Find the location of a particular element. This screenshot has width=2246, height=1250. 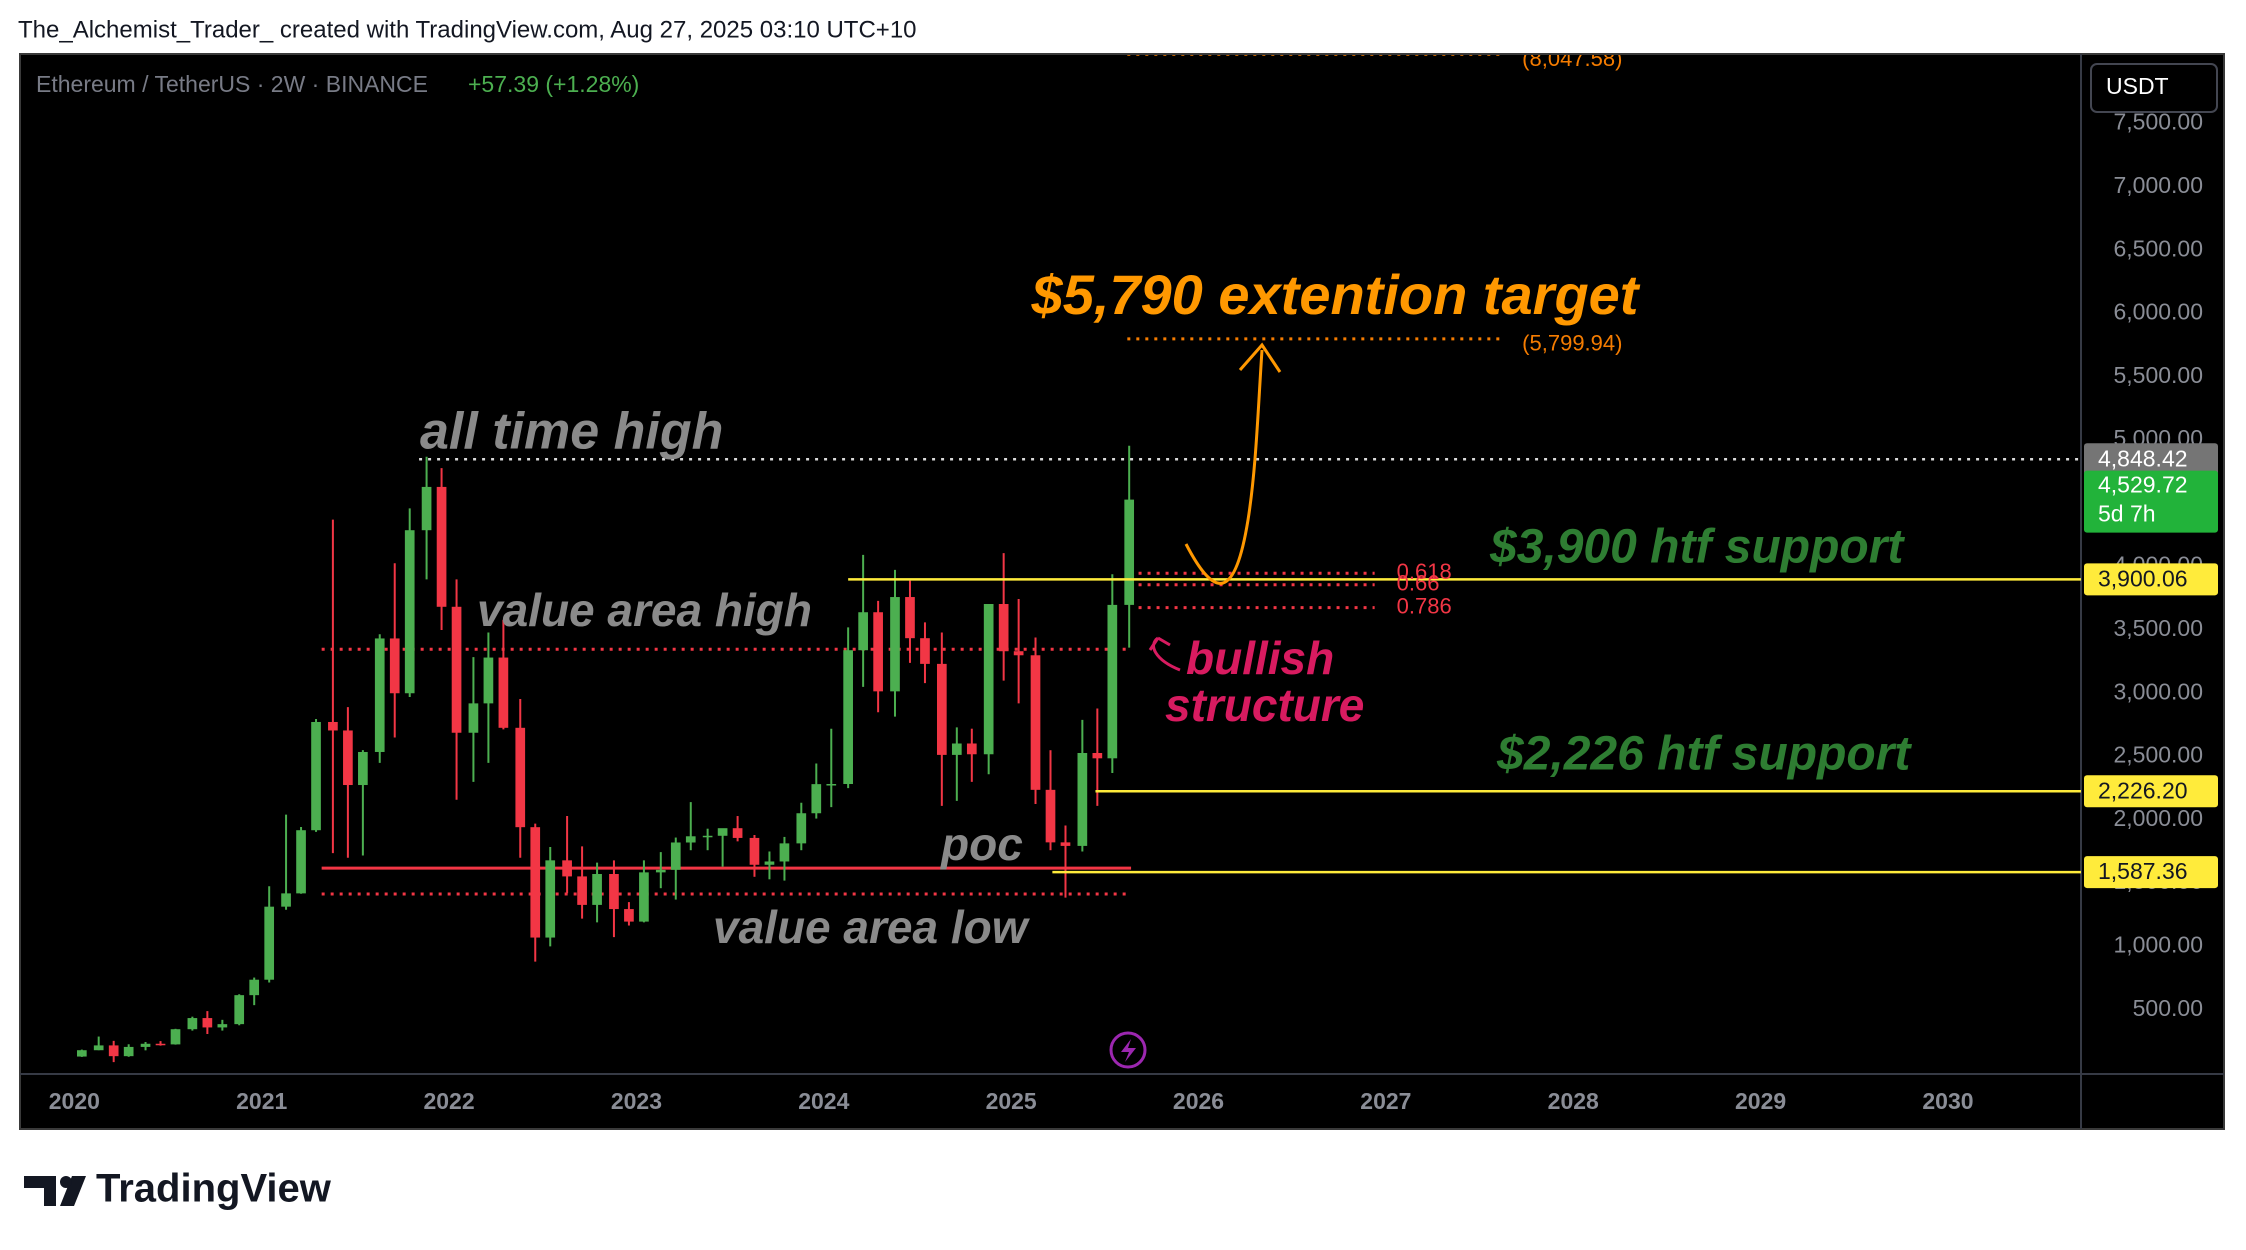

y-tick-label: 3,000.00 is located at coordinates (2158, 691).